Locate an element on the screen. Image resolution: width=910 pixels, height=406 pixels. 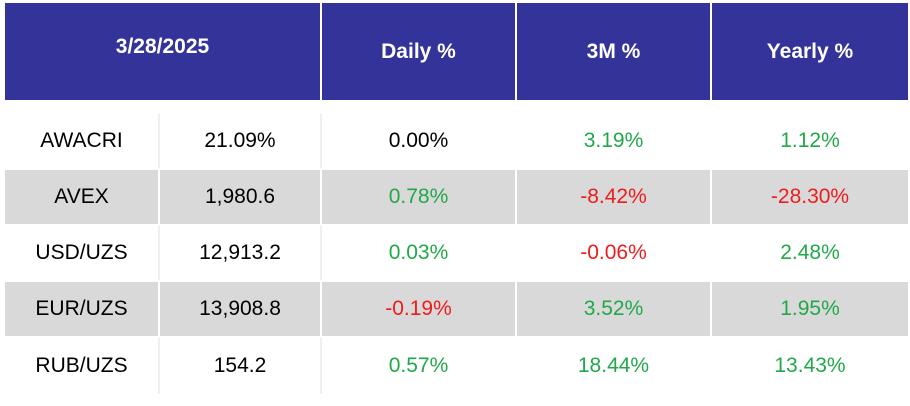
row-3m: -8.42% is located at coordinates (614, 197).